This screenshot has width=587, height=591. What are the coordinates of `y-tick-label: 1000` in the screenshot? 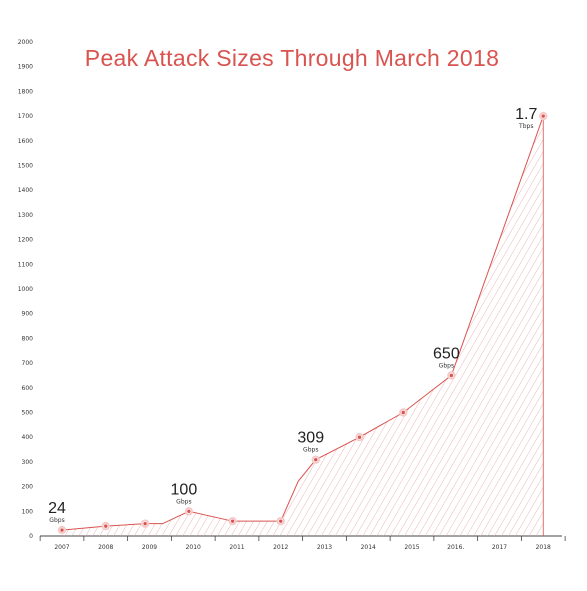 It's located at (25, 289).